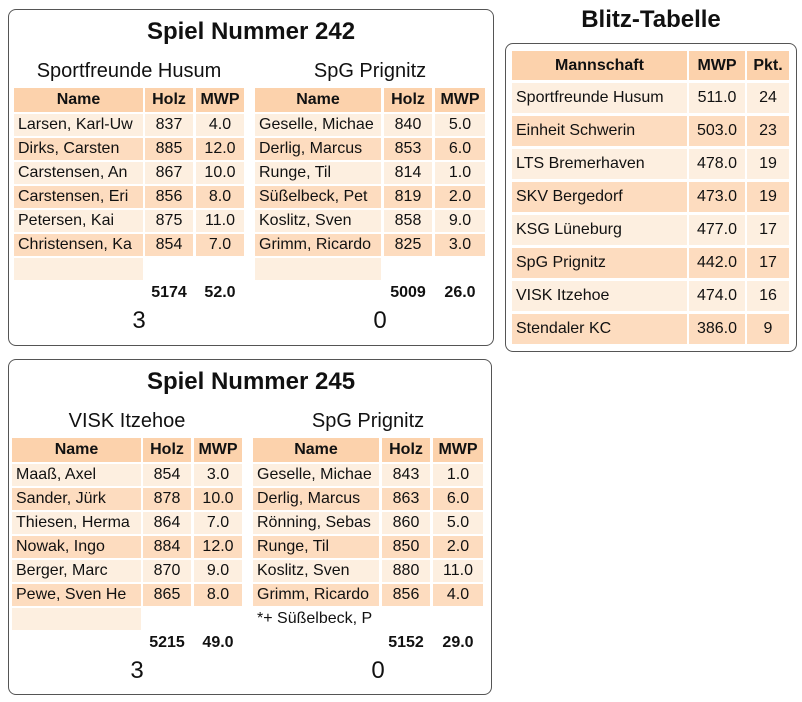  Describe the element at coordinates (408, 292) in the screenshot. I see `total-holz: 5009` at that location.